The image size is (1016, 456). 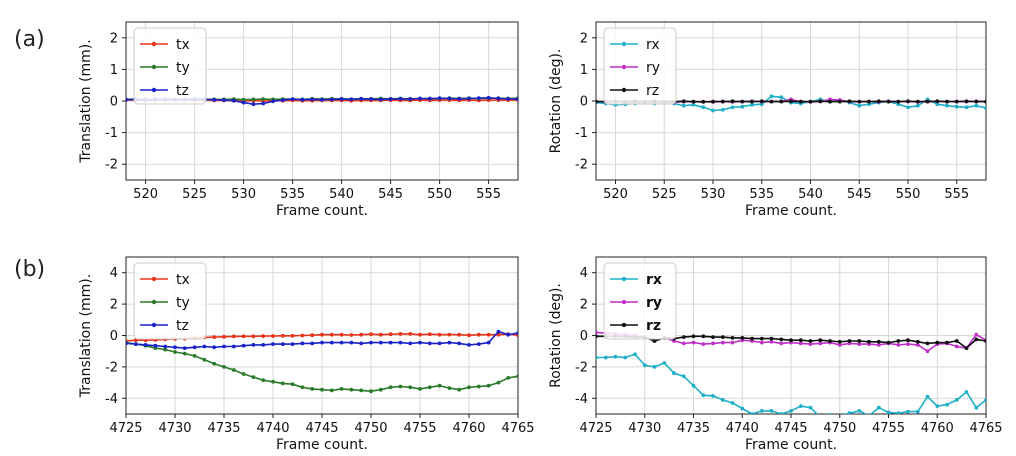 I want to click on x-tick-label: 4740, so click(x=272, y=428).